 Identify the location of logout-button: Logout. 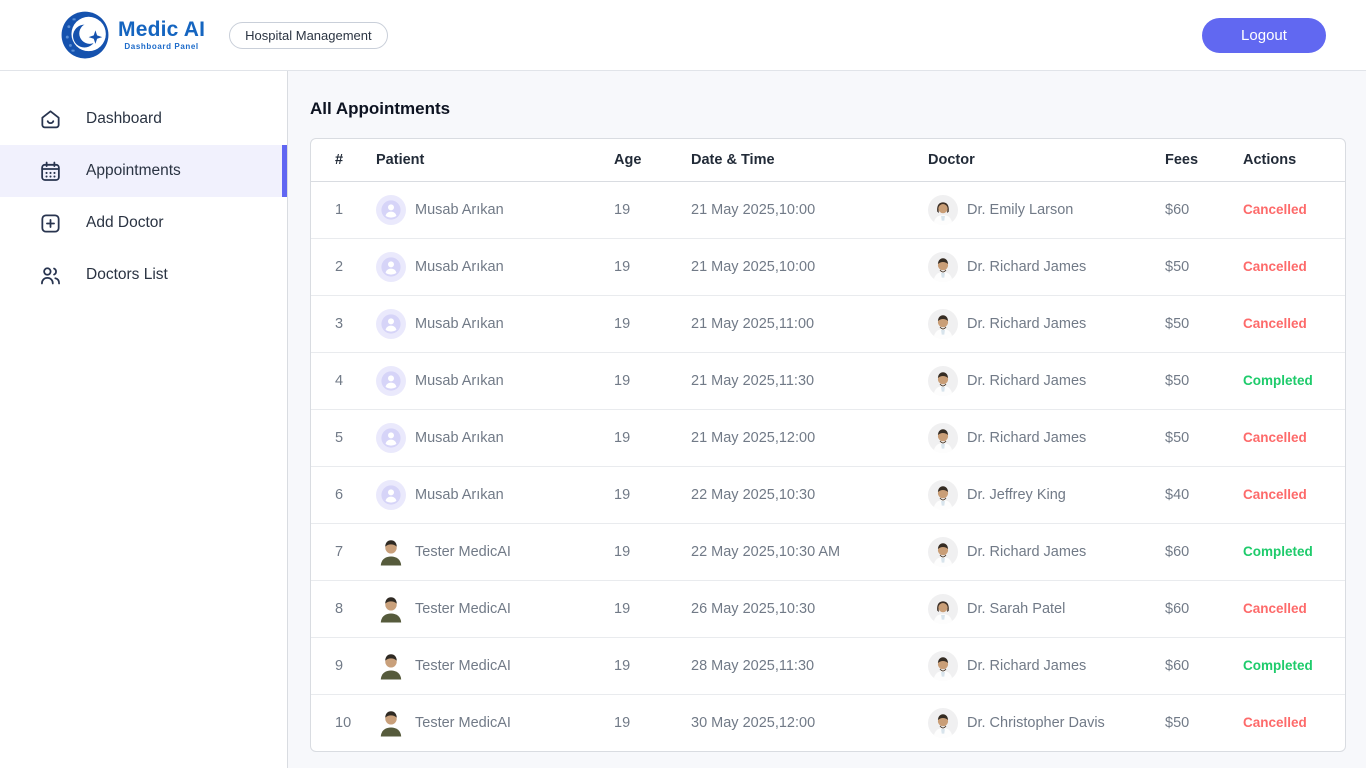
(1264, 35).